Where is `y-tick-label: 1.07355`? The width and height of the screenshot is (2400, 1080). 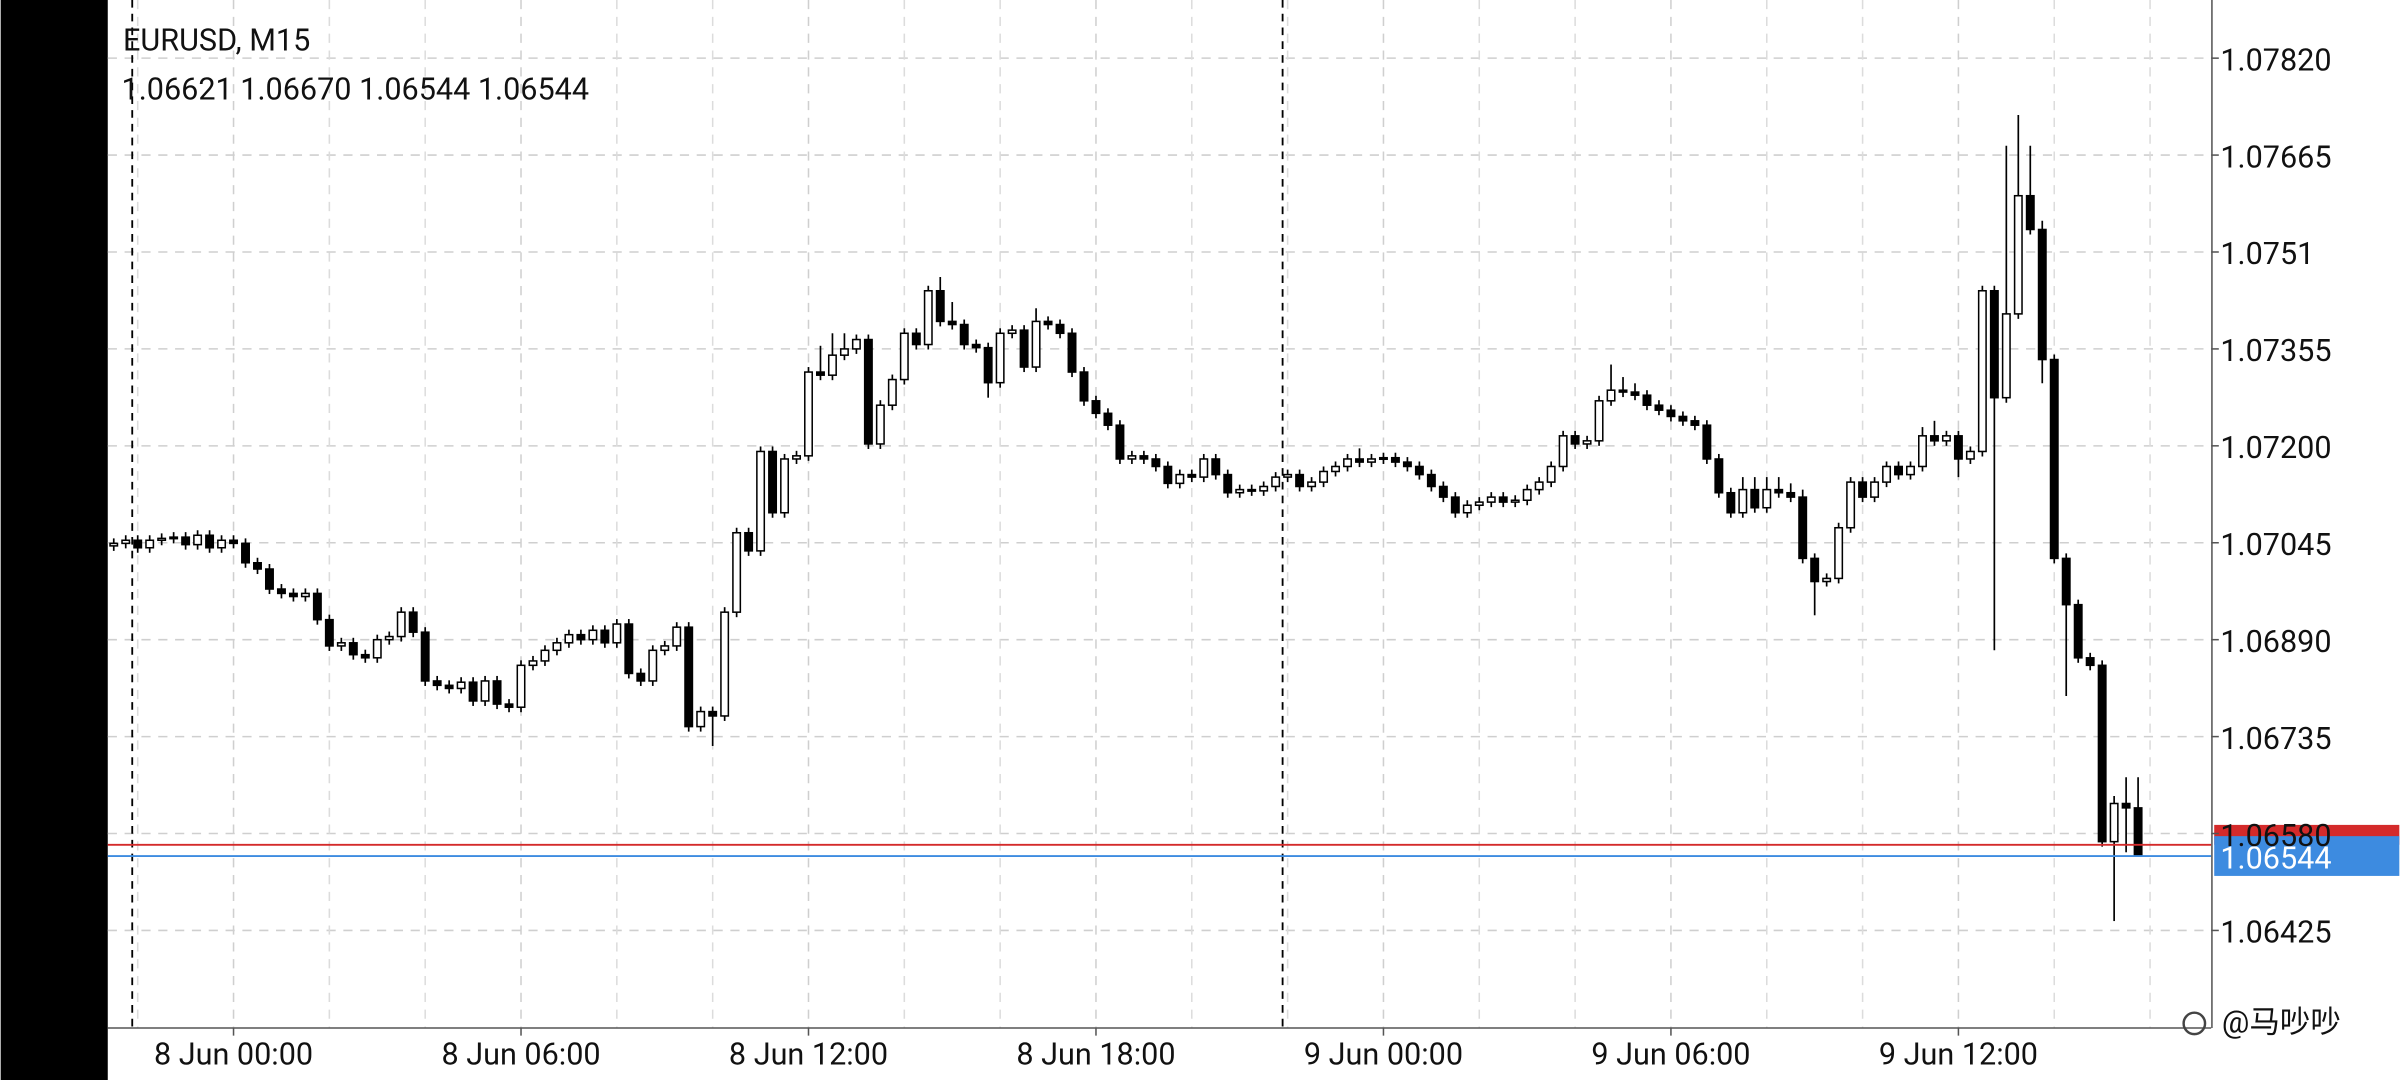
y-tick-label: 1.07355 is located at coordinates (2275, 351).